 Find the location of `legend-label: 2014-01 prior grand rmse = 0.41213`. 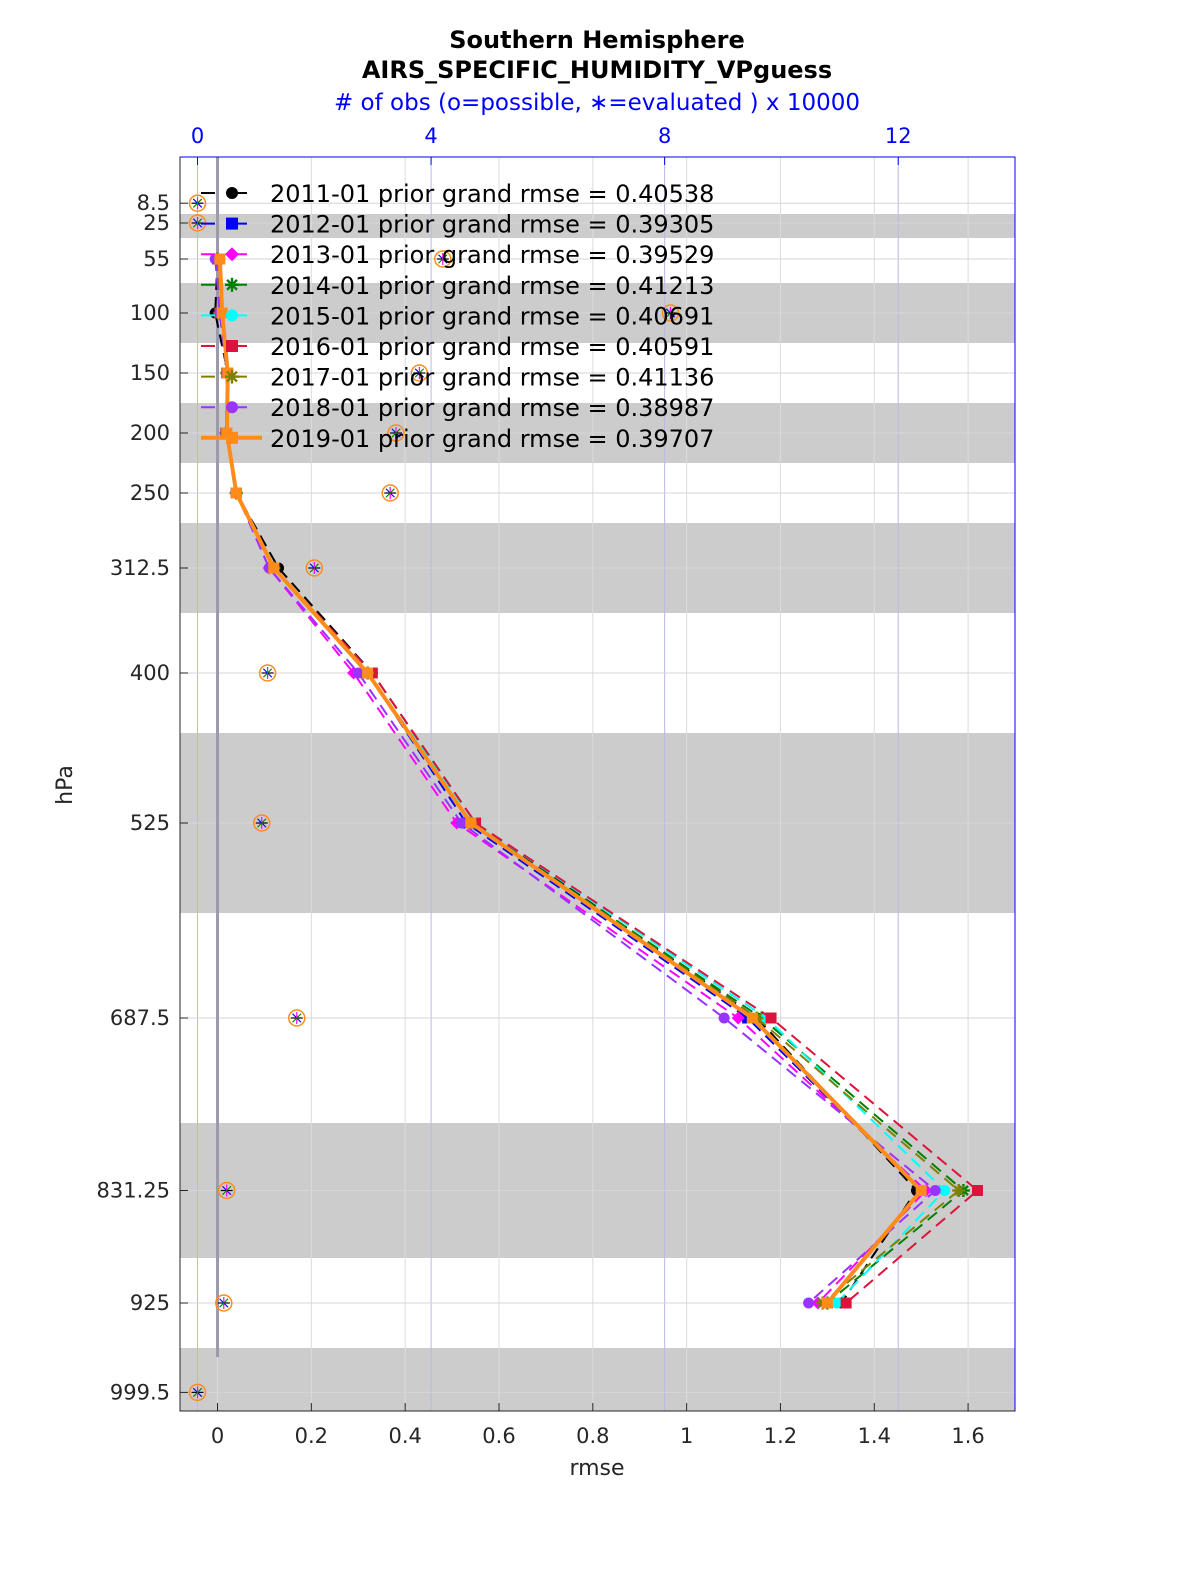

legend-label: 2014-01 prior grand rmse = 0.41213 is located at coordinates (492, 286).